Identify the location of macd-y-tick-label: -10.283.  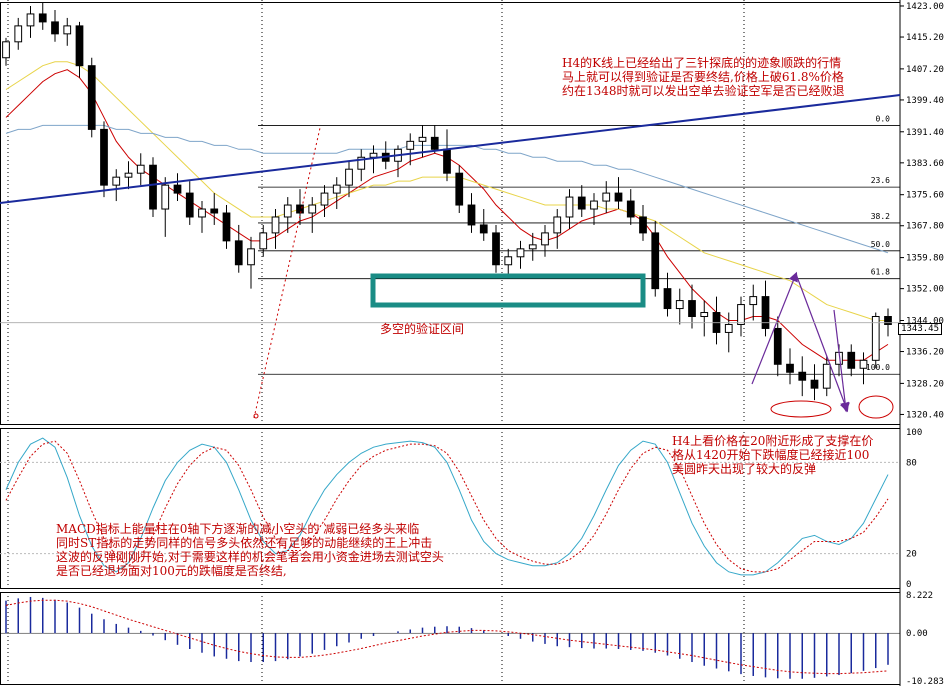
(925, 681).